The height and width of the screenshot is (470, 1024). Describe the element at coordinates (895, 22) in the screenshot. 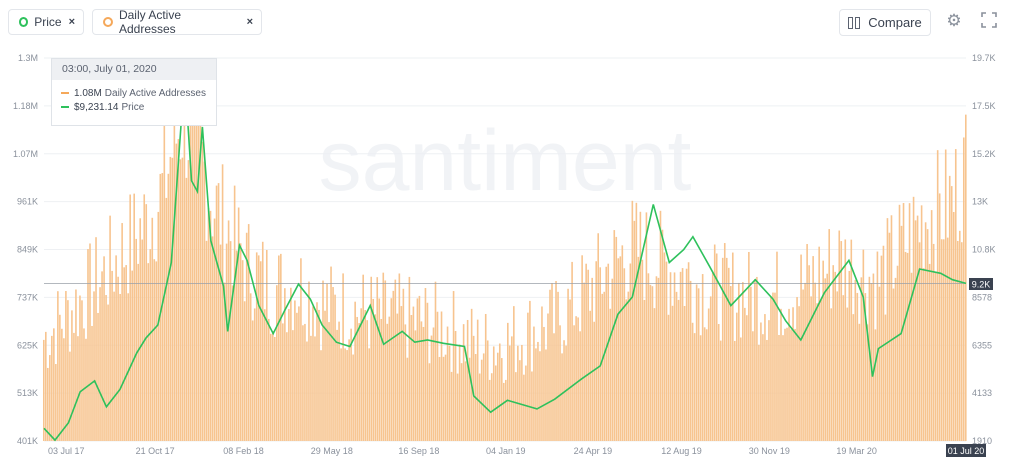

I see `compare-label: Compare` at that location.